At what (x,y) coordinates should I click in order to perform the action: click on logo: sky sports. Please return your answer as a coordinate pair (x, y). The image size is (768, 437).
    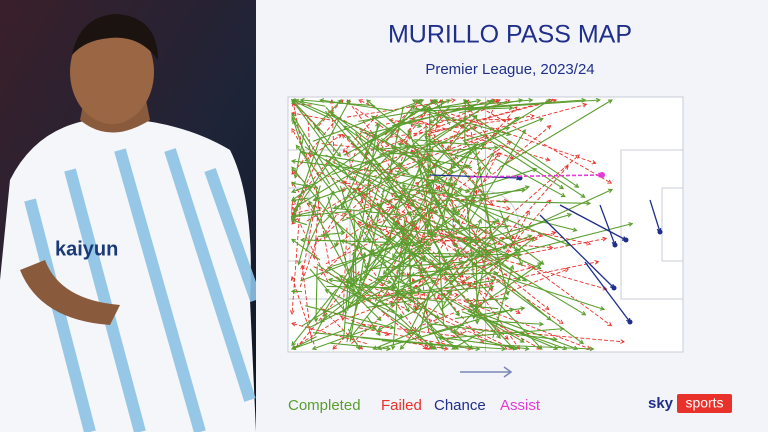
    Looking at the image, I should click on (690, 403).